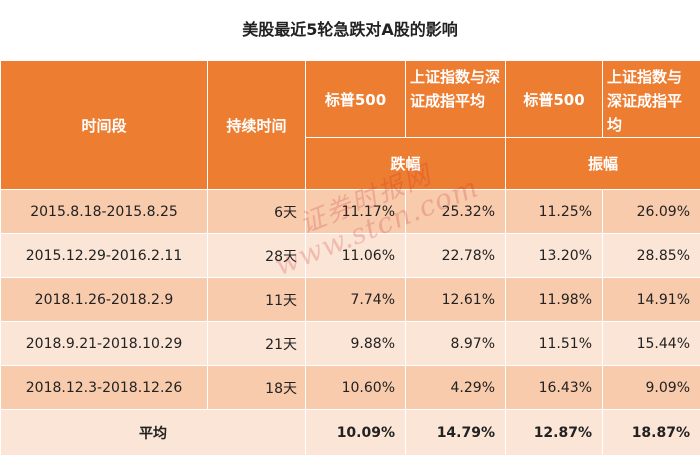 This screenshot has width=700, height=456. I want to click on header-ashare-amplitude: 上证指数与深证成指平均, so click(651, 99).